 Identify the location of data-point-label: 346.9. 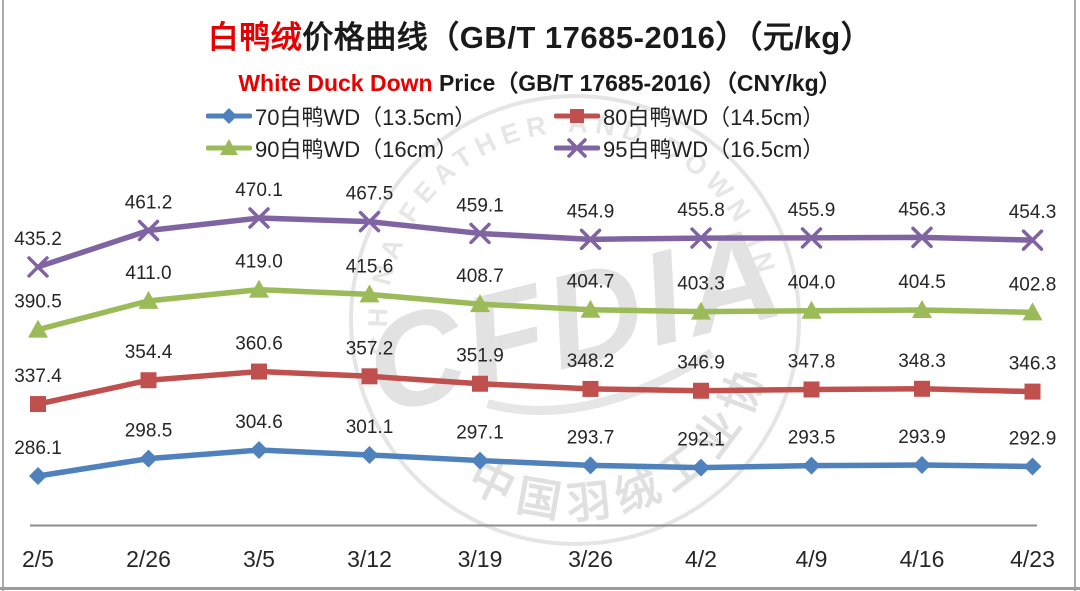
(701, 363).